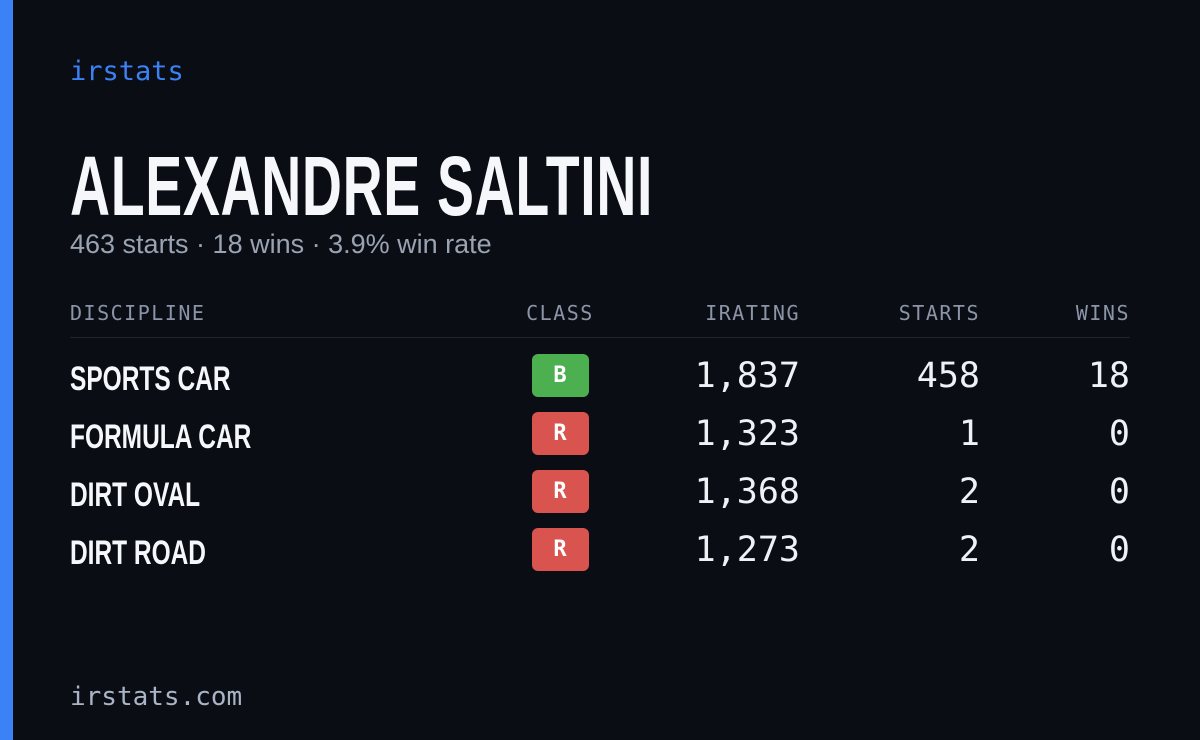 The height and width of the screenshot is (740, 1200). Describe the element at coordinates (127, 71) in the screenshot. I see `brand: irstats` at that location.